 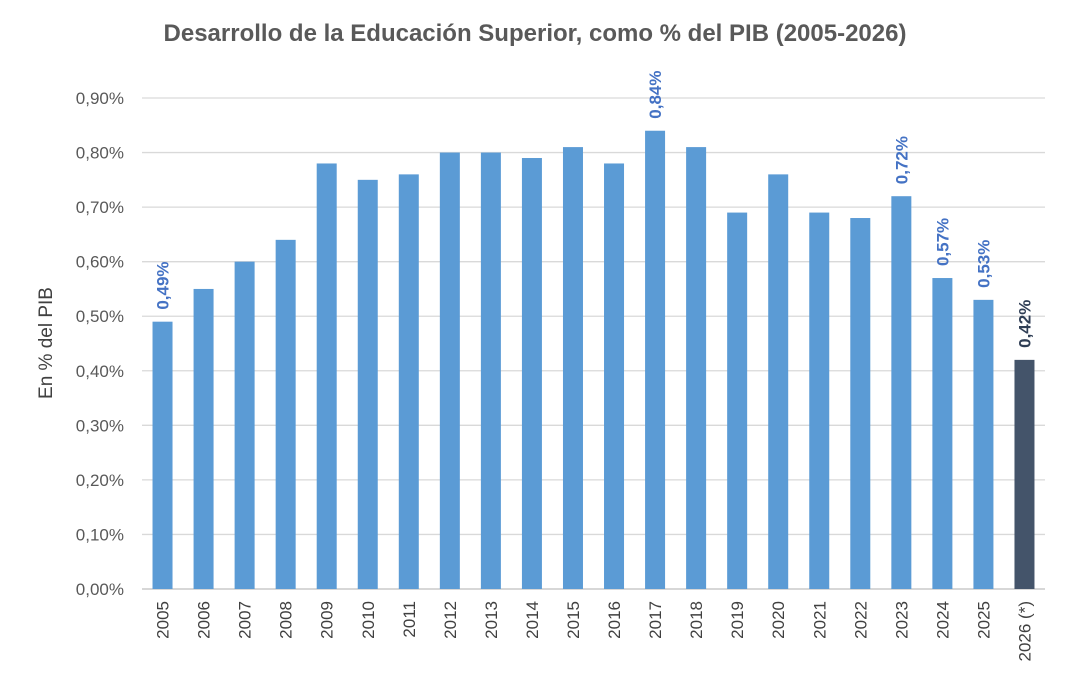 What do you see at coordinates (326, 376) in the screenshot?
I see `bar-2009` at bounding box center [326, 376].